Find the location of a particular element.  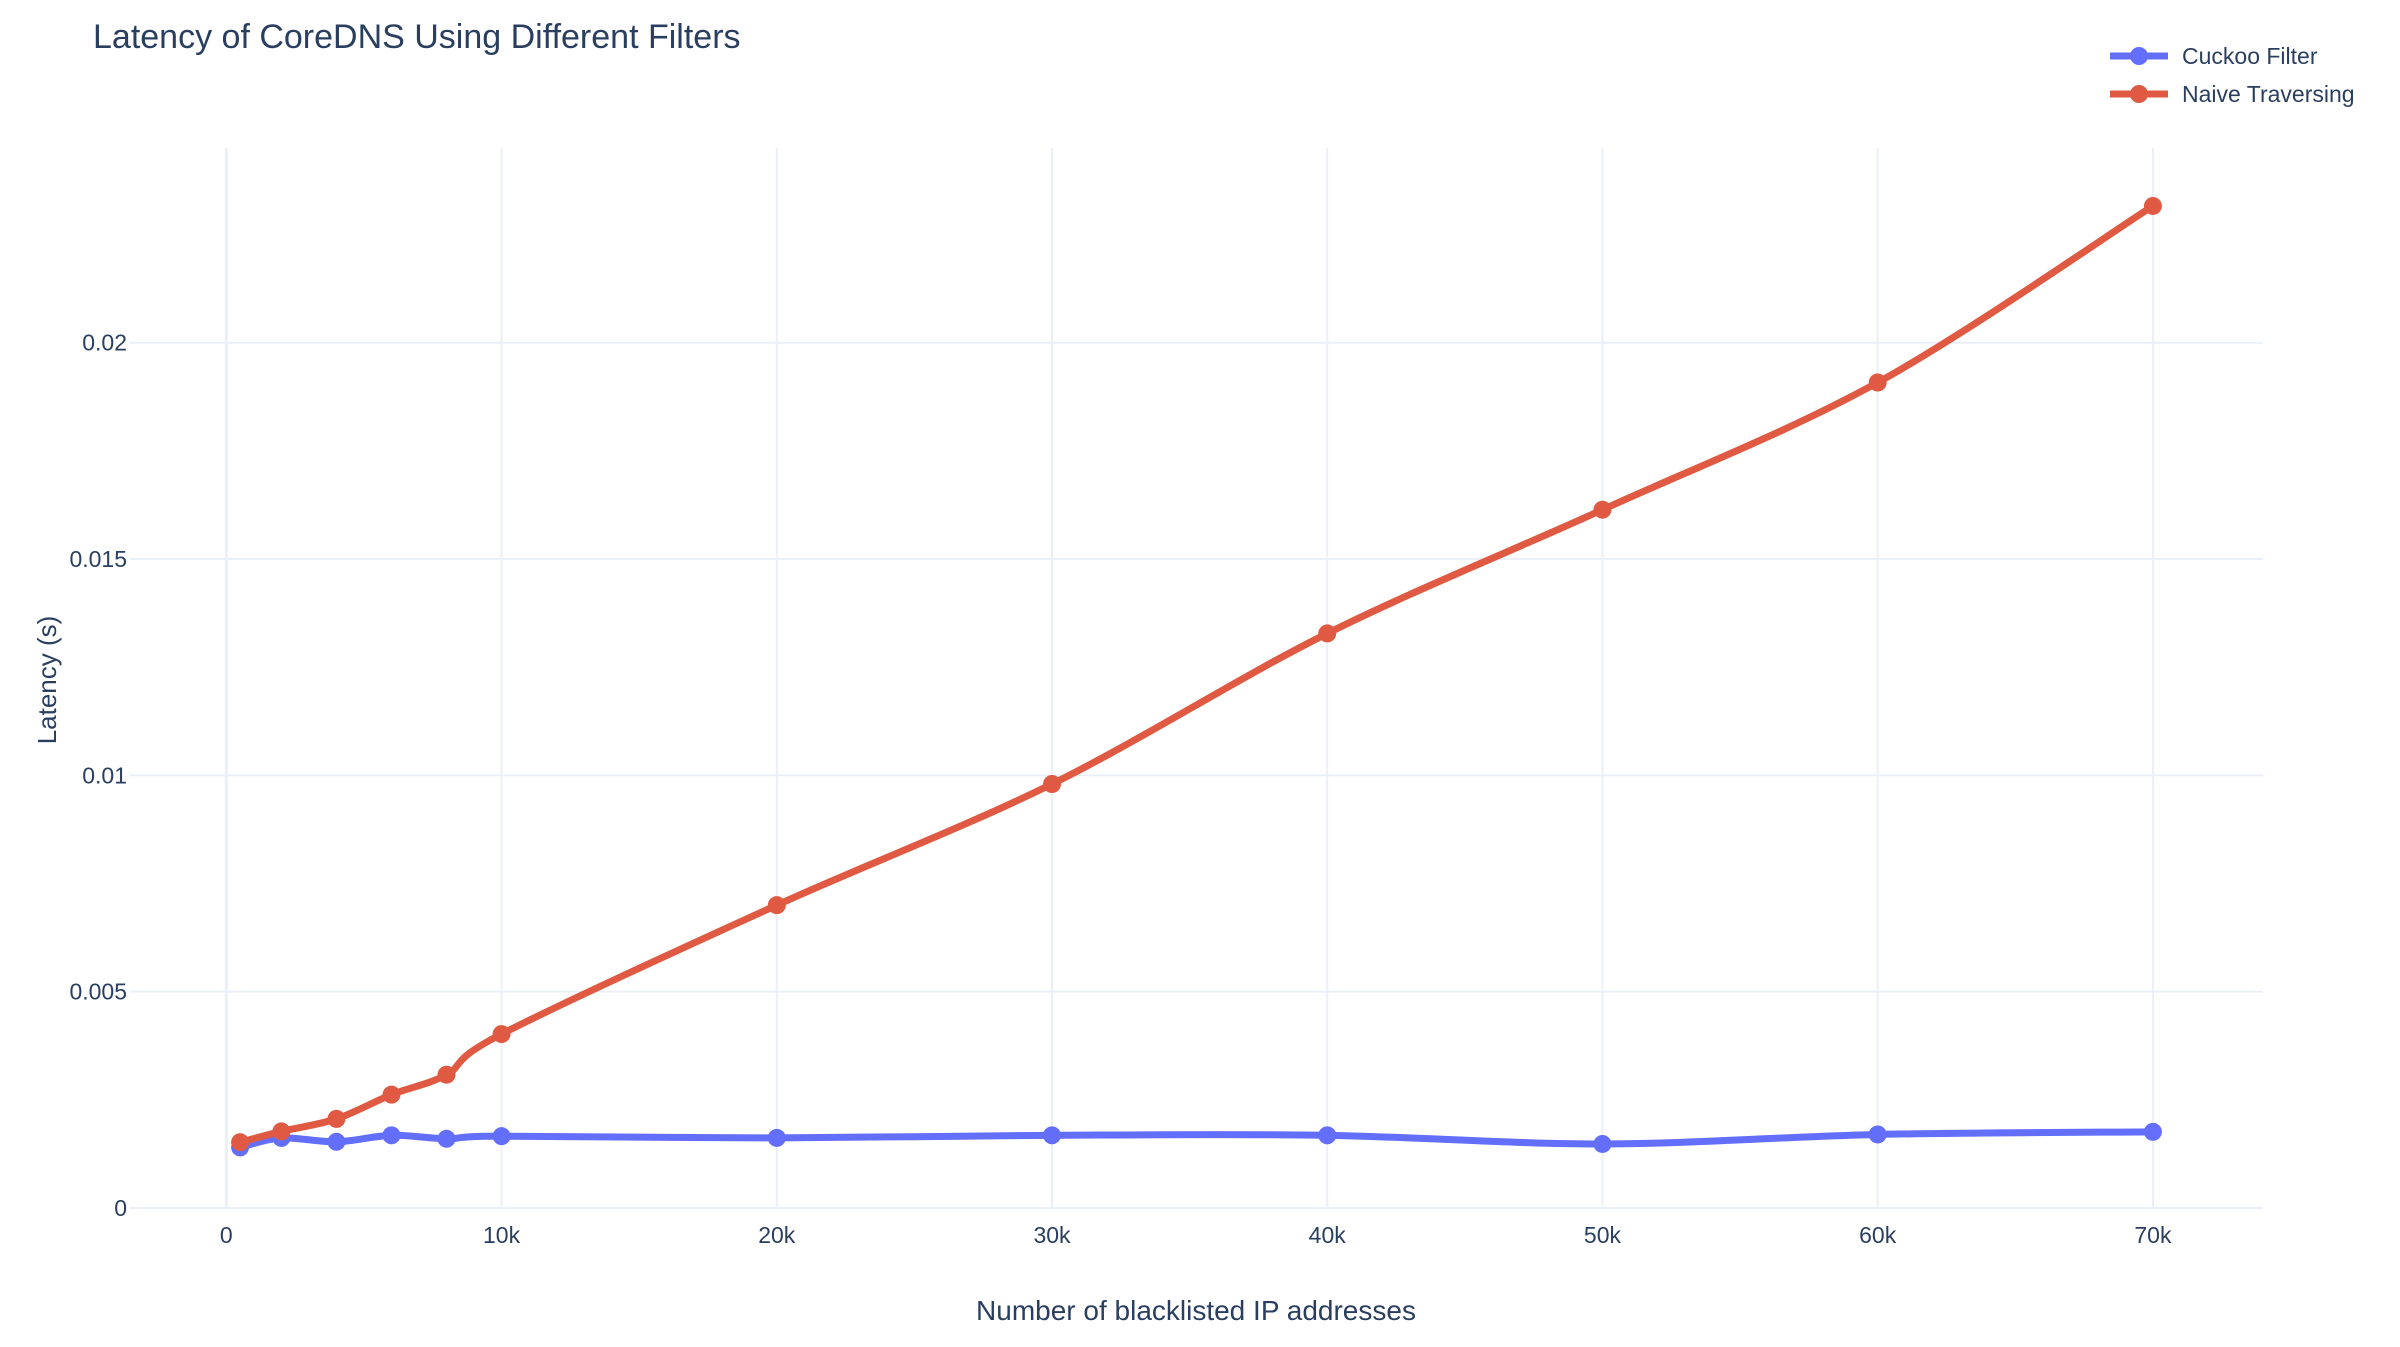

legend: Cuckoo Filter Naive Traversing is located at coordinates (2232, 75).